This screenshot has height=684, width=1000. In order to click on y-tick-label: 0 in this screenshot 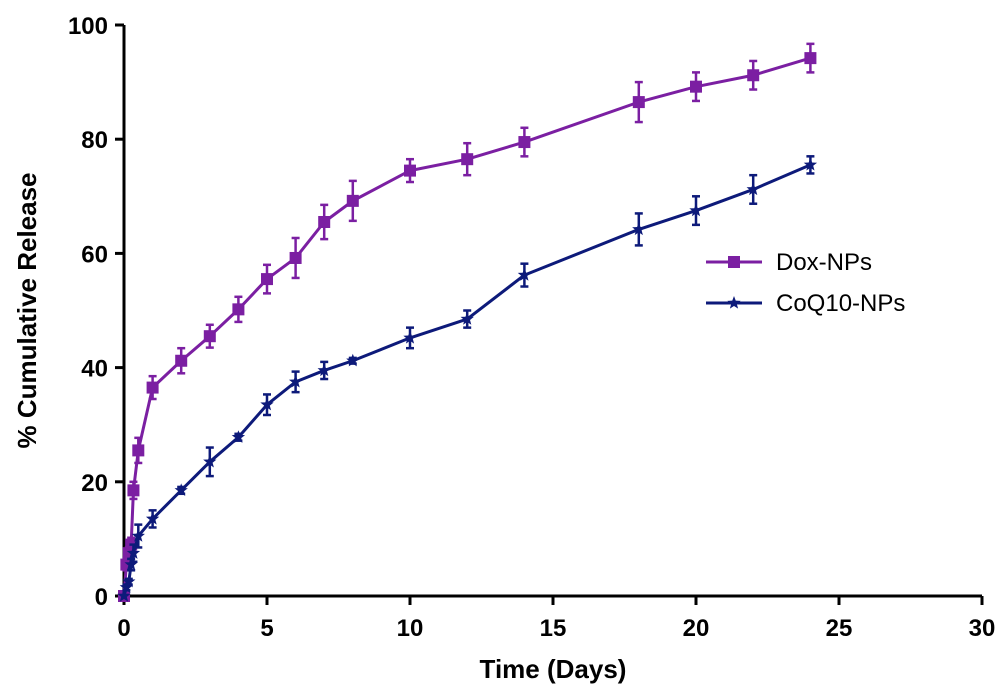, I will do `click(101, 597)`.